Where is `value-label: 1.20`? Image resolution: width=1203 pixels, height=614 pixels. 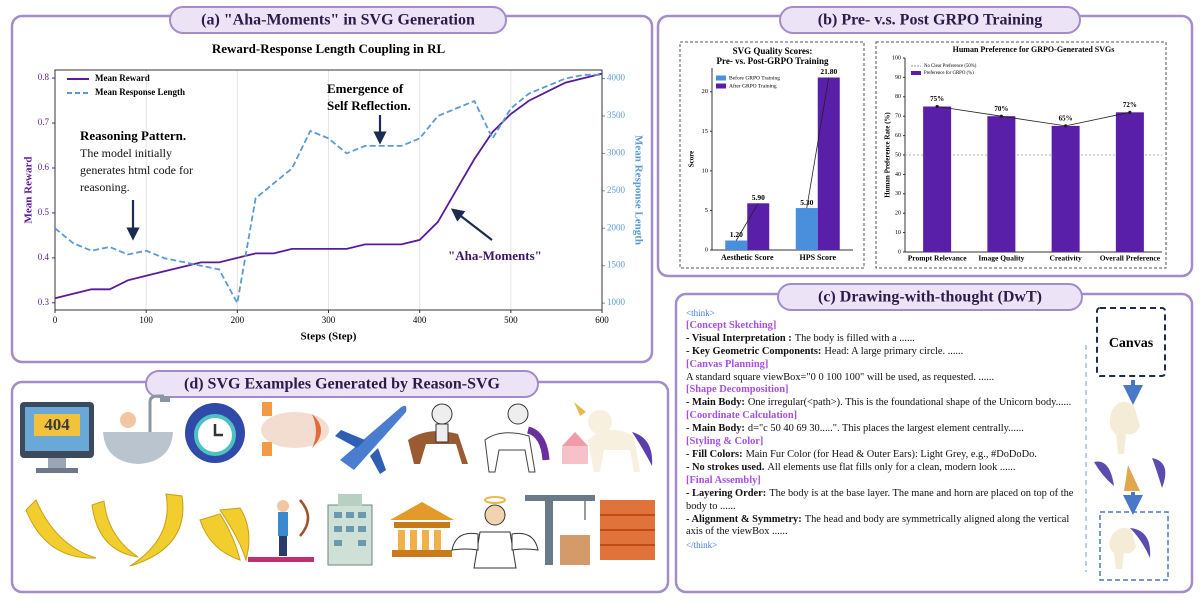 value-label: 1.20 is located at coordinates (736, 234).